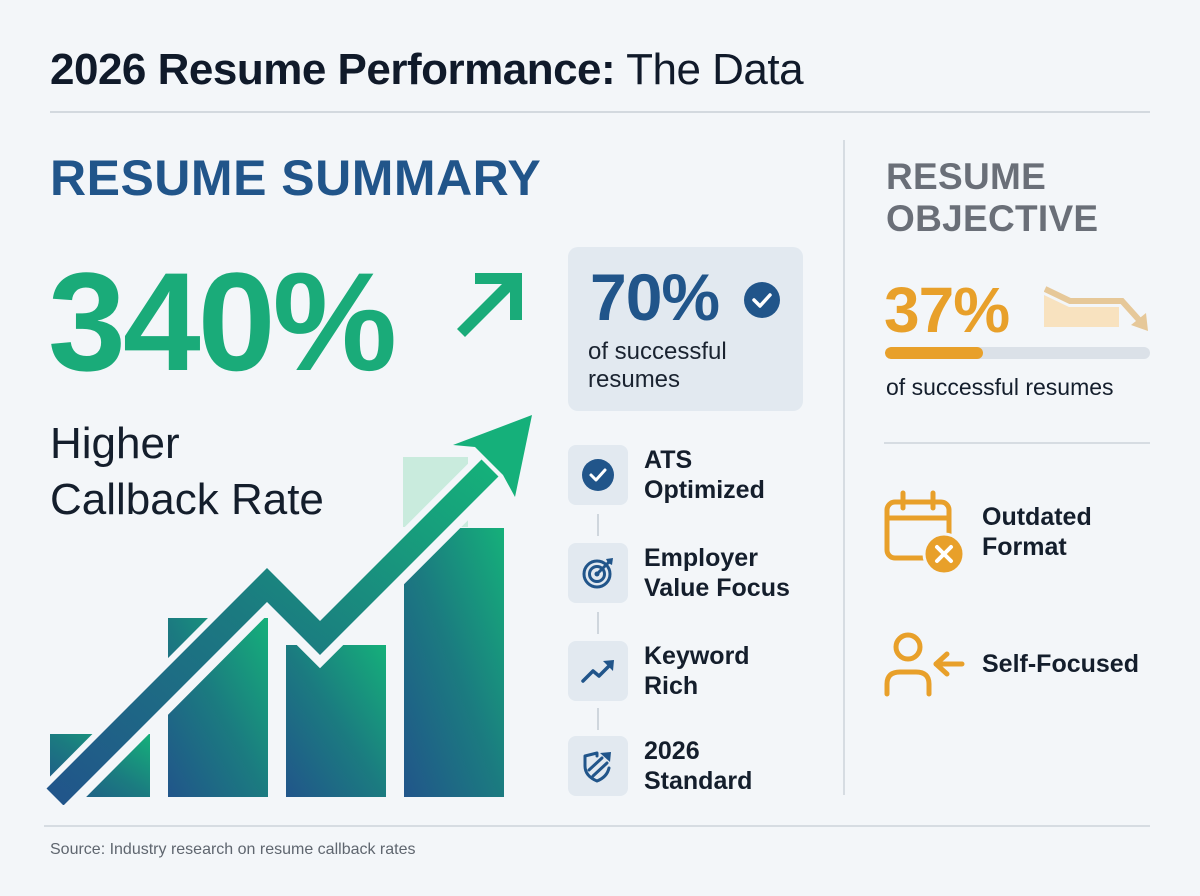 The width and height of the screenshot is (1200, 896). Describe the element at coordinates (925, 533) in the screenshot. I see `calendar-x-icon` at that location.